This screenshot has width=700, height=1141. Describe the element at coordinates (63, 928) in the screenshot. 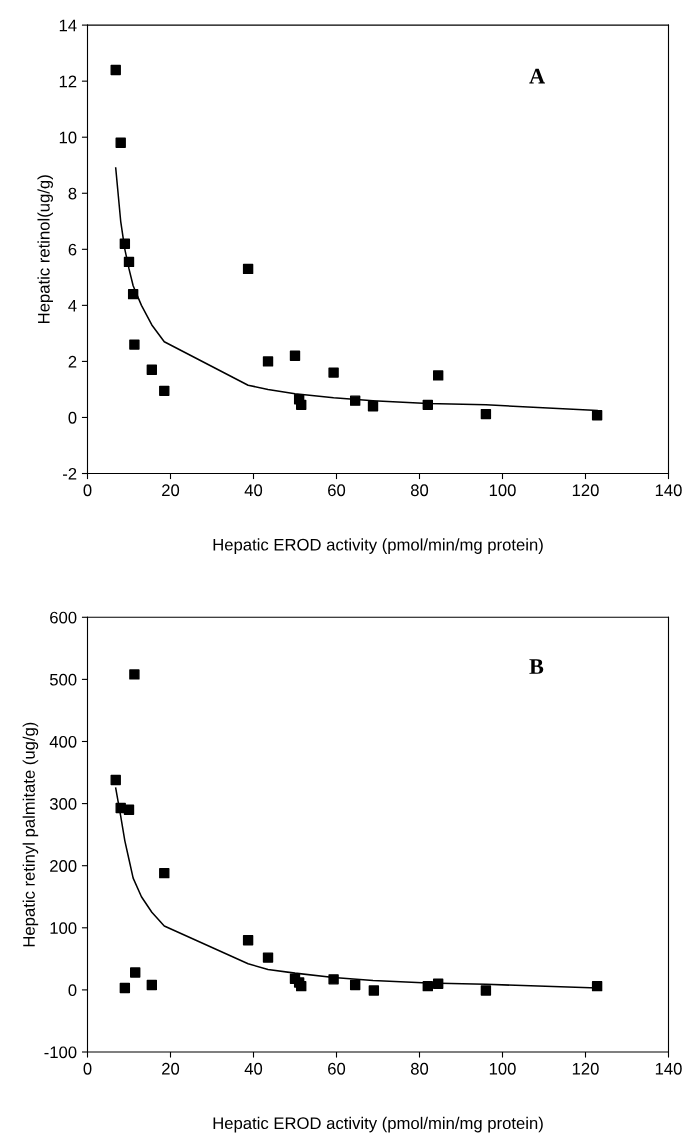

I see `y-tick-label: 100` at that location.